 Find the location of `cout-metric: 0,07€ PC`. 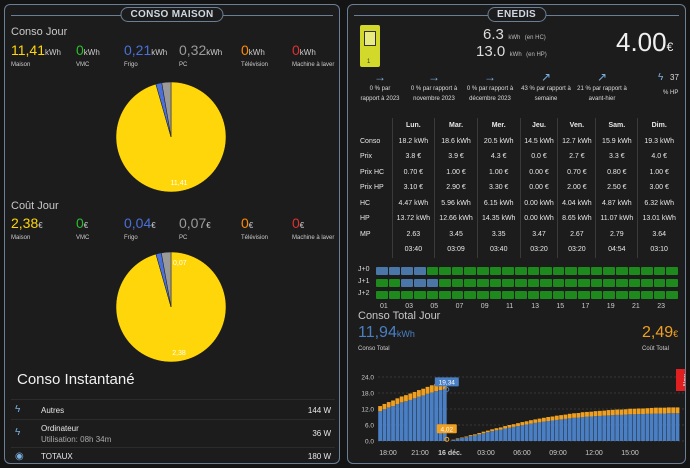

cout-metric: 0,07€ PC is located at coordinates (195, 228).